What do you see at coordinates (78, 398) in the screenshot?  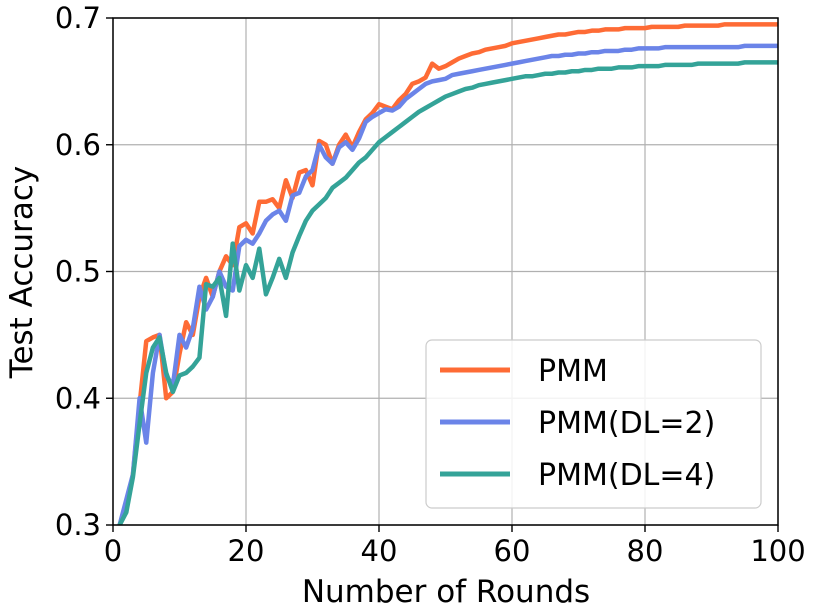 I see `y-tick-label: 0.4` at bounding box center [78, 398].